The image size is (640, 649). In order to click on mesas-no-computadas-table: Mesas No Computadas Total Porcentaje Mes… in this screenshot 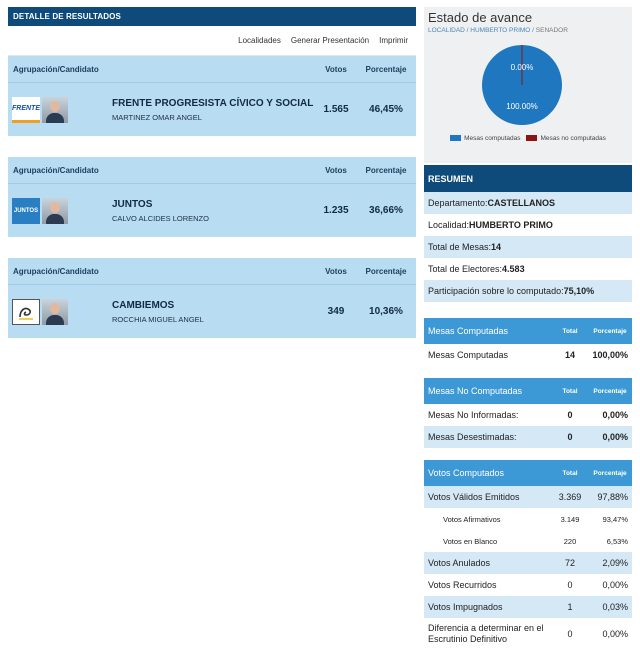, I will do `click(528, 413)`.